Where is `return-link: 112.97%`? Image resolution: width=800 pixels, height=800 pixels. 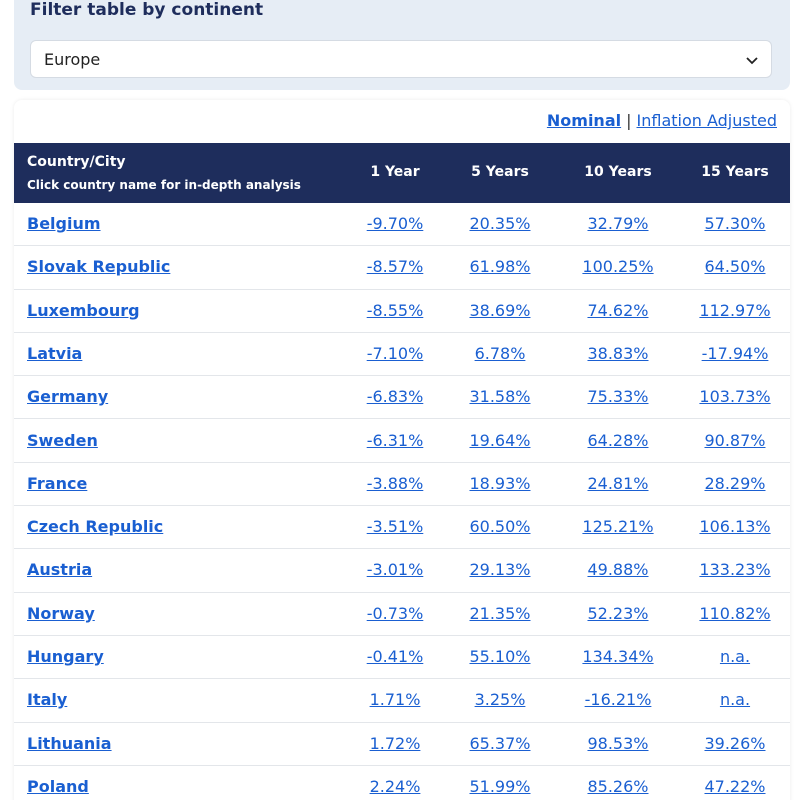 return-link: 112.97% is located at coordinates (735, 310).